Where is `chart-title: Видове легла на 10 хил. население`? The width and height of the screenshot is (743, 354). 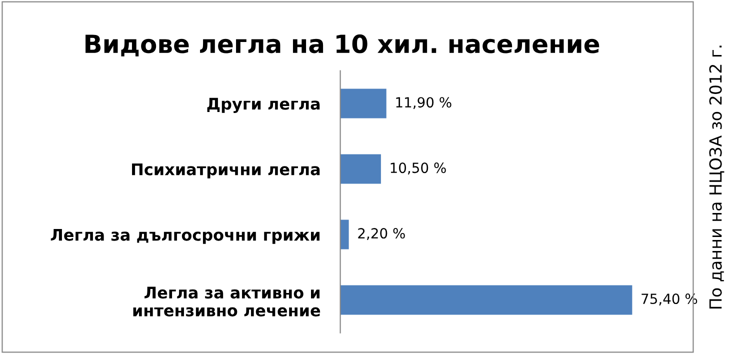 chart-title: Видове легла на 10 хил. население is located at coordinates (343, 45).